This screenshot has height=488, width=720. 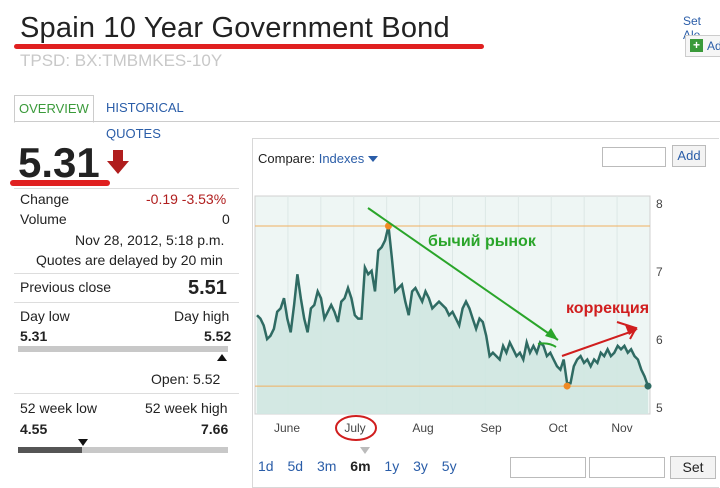 I want to click on open-price: Open: 5.52, so click(x=186, y=379).